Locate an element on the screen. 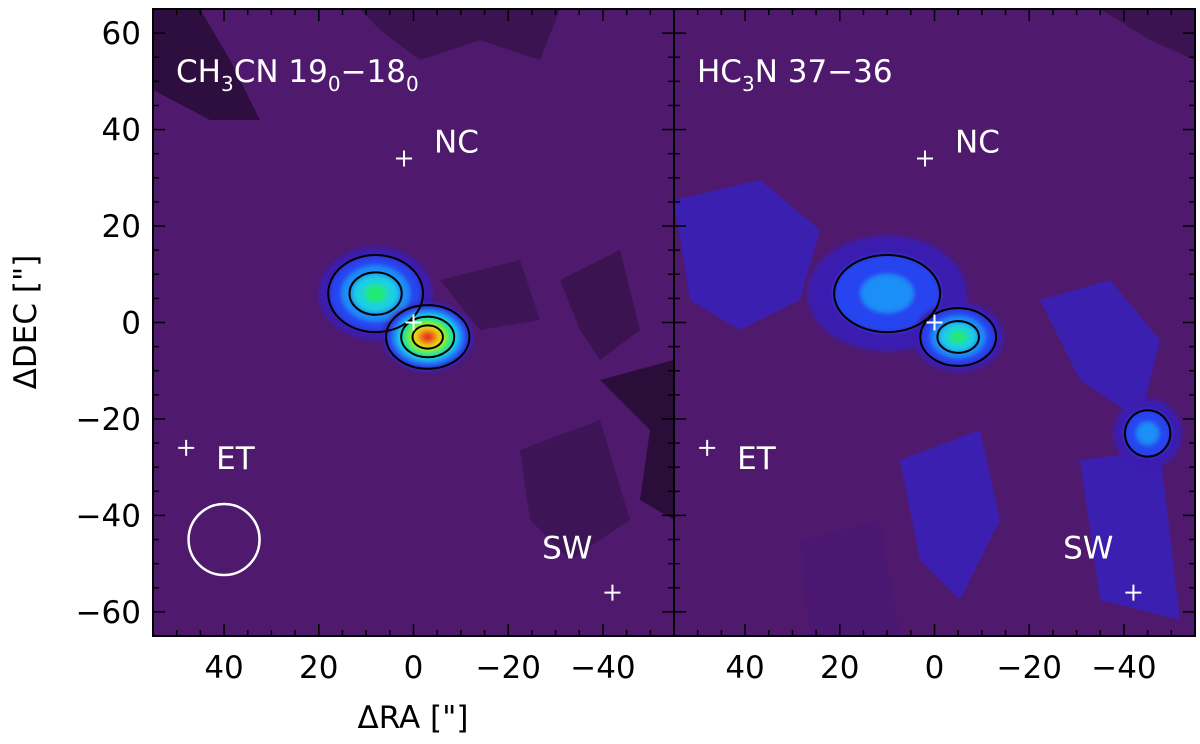  contour-lines-left is located at coordinates (399, 311).